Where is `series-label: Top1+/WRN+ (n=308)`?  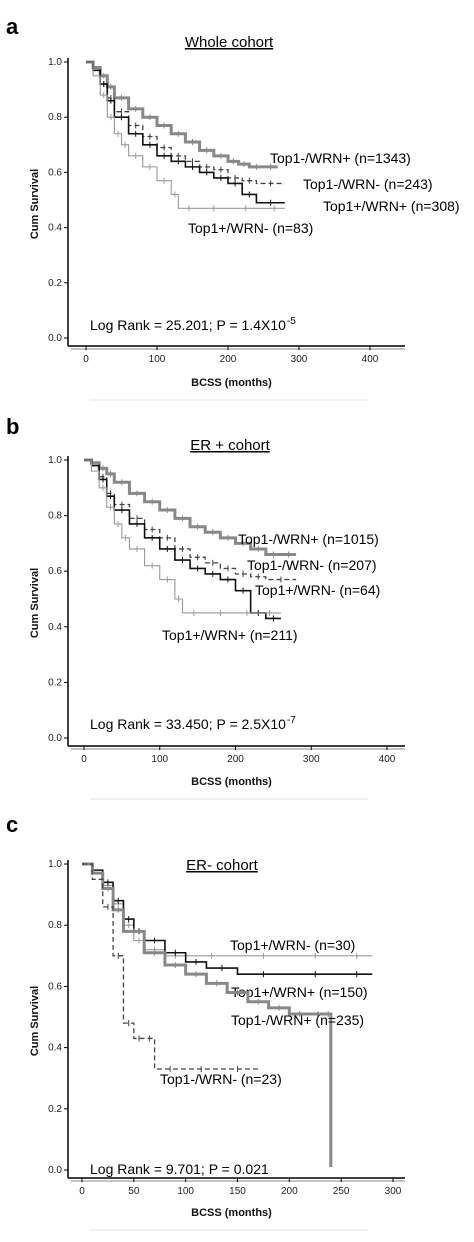
series-label: Top1+/WRN+ (n=308) is located at coordinates (391, 206).